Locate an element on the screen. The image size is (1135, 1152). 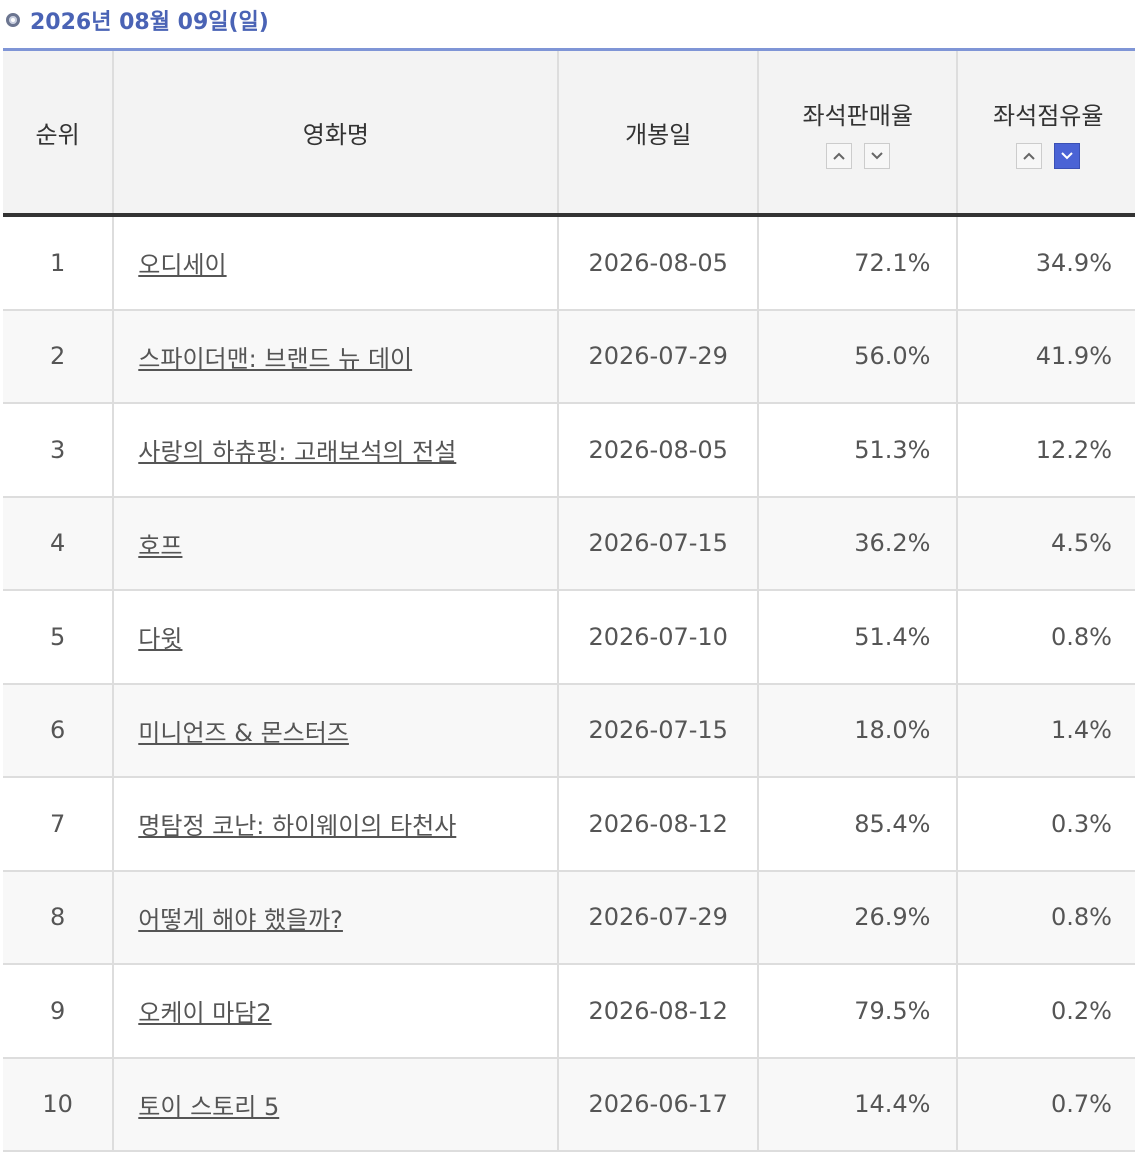
seat-sales-rate: 72.1% is located at coordinates (892, 262).